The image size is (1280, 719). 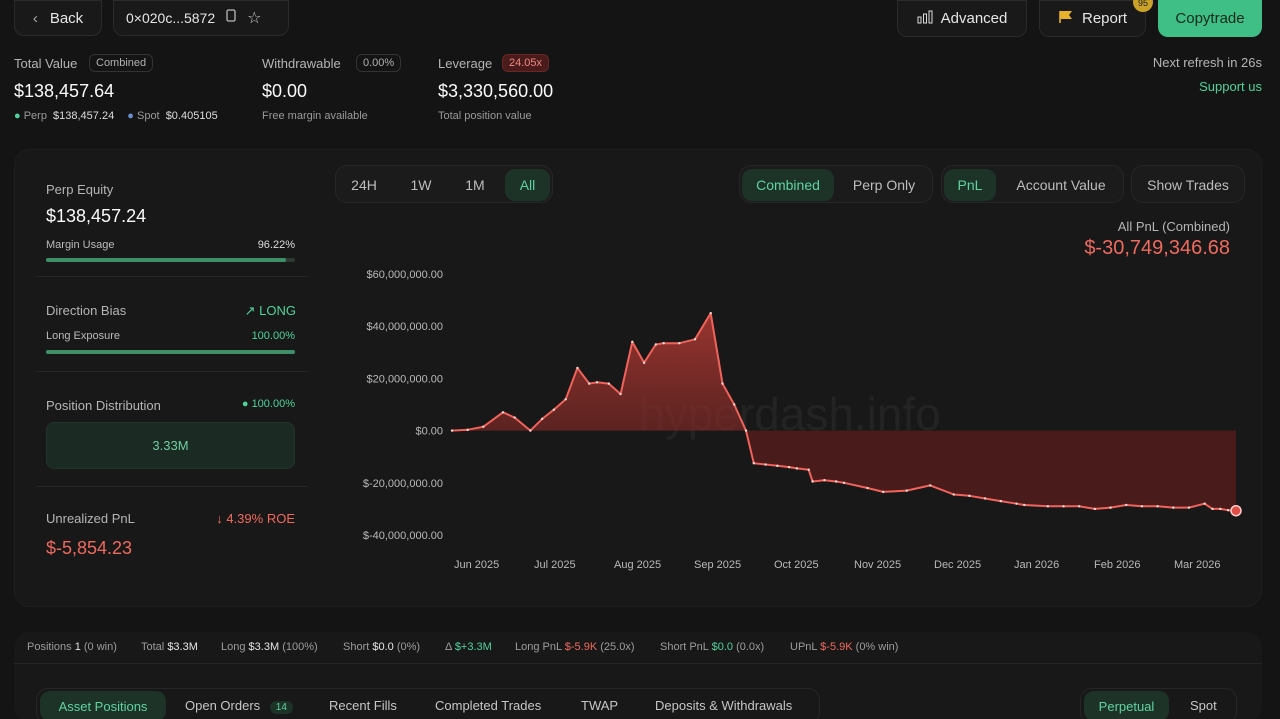 What do you see at coordinates (285, 91) in the screenshot?
I see `withdrawable-value: $0.00` at bounding box center [285, 91].